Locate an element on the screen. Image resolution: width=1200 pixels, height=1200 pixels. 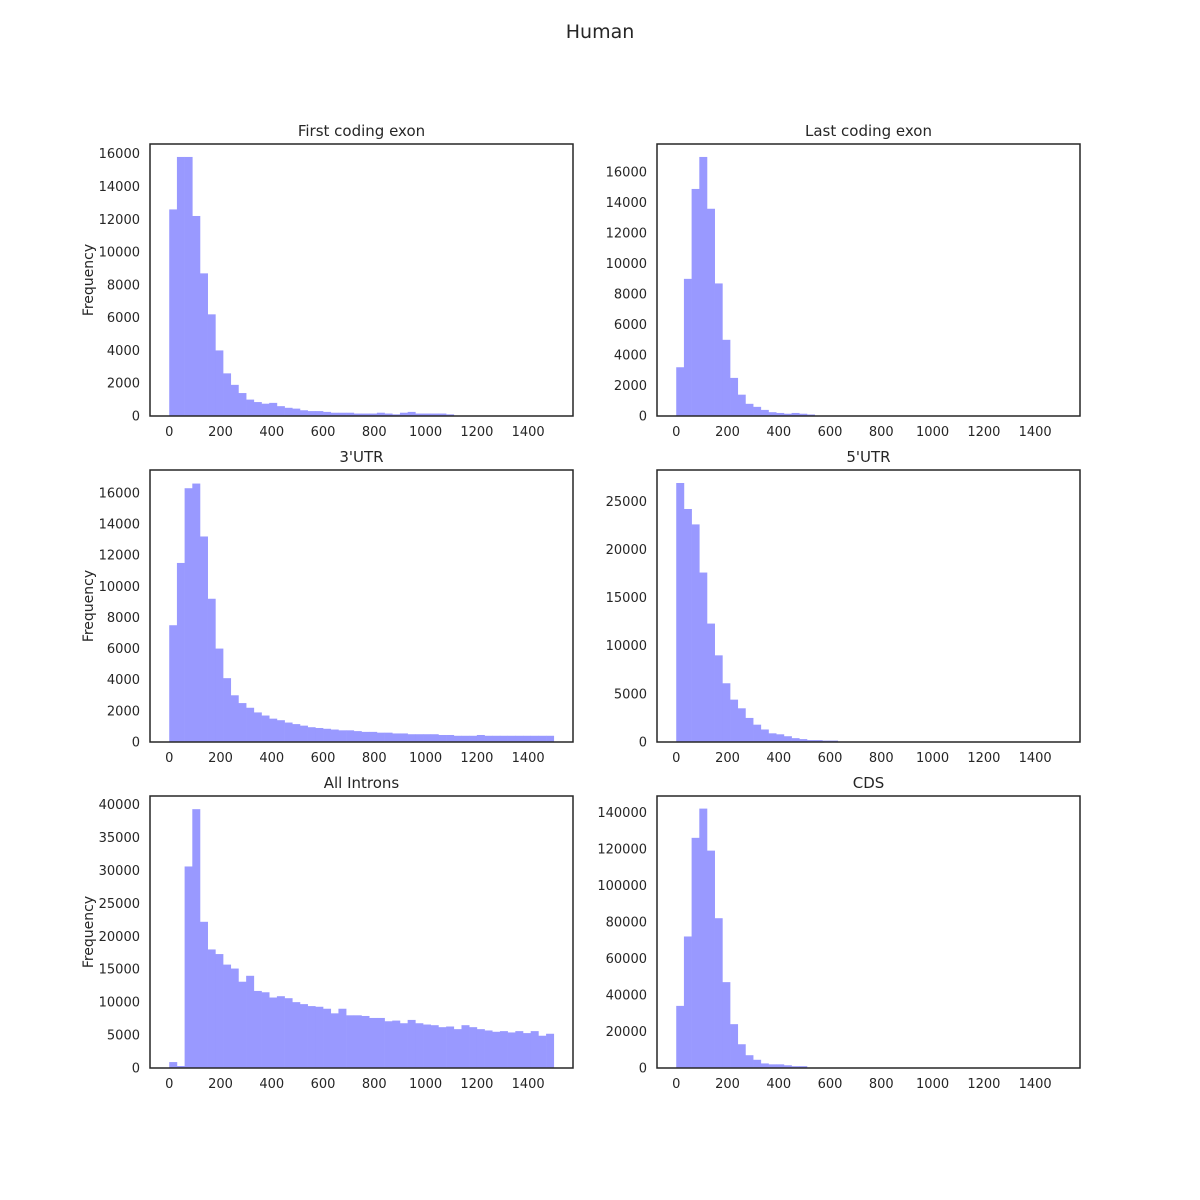
y-tick-label: 120000 is located at coordinates (622, 849).